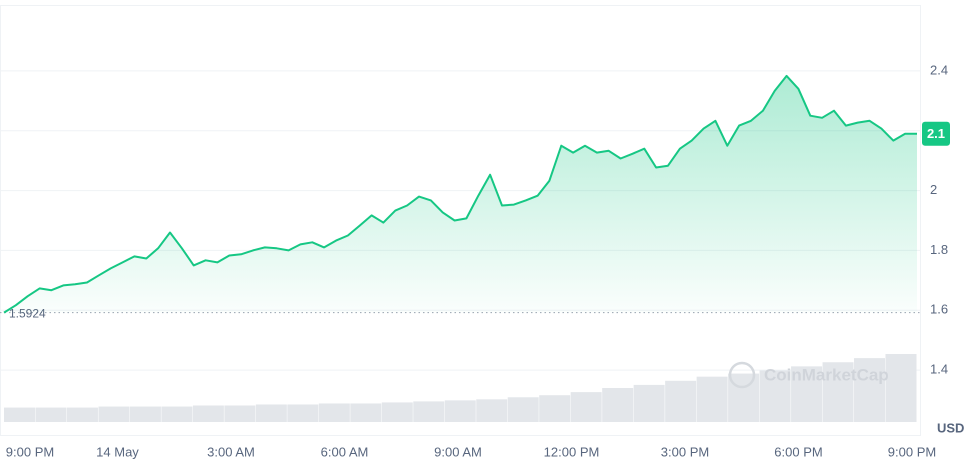 This screenshot has height=468, width=972. I want to click on current-price-label: 2.1, so click(936, 133).